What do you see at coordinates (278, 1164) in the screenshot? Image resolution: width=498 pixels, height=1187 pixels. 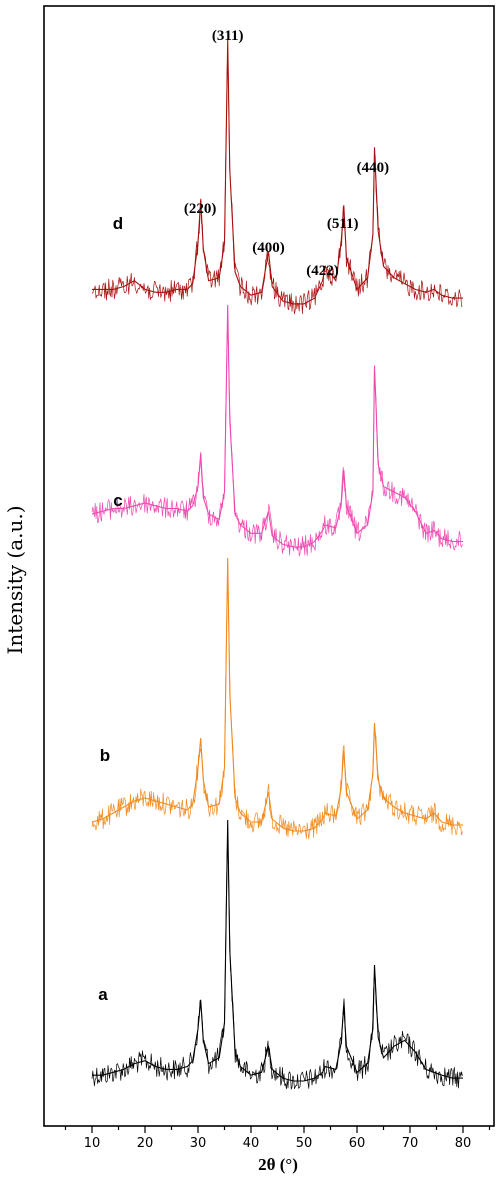 I see `x-axis-title: 2θ (°)` at bounding box center [278, 1164].